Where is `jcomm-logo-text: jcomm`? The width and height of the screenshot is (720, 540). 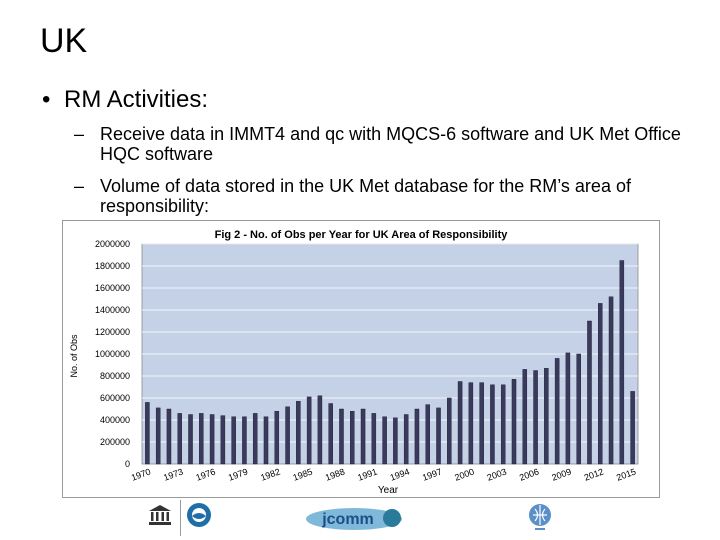
jcomm-logo-text: jcomm is located at coordinates (347, 519).